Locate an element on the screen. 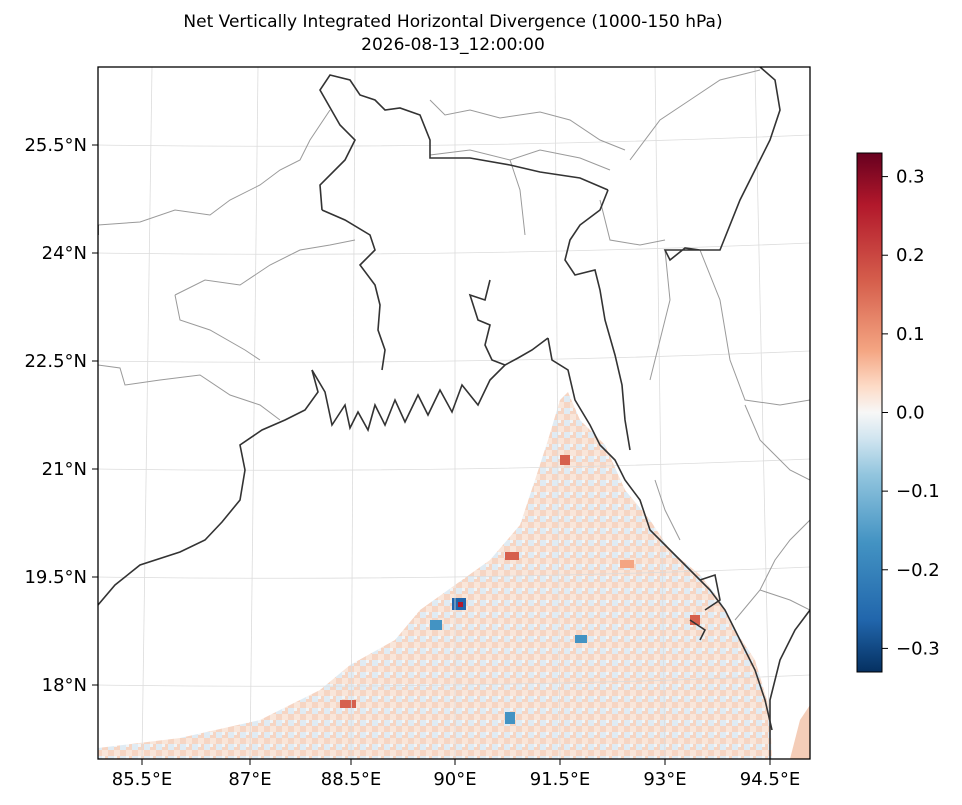 The height and width of the screenshot is (805, 962). colorbar-tick-label: 0.2 is located at coordinates (910, 255).